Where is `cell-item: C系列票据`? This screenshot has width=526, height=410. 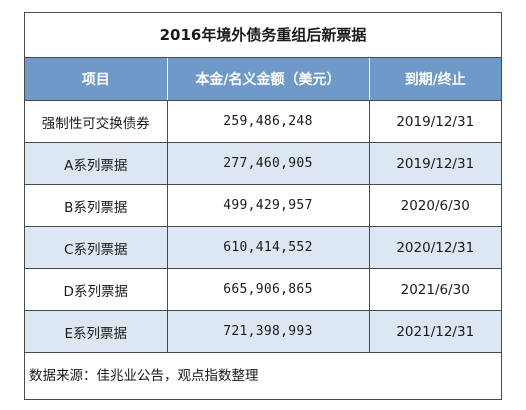 cell-item: C系列票据 is located at coordinates (96, 247).